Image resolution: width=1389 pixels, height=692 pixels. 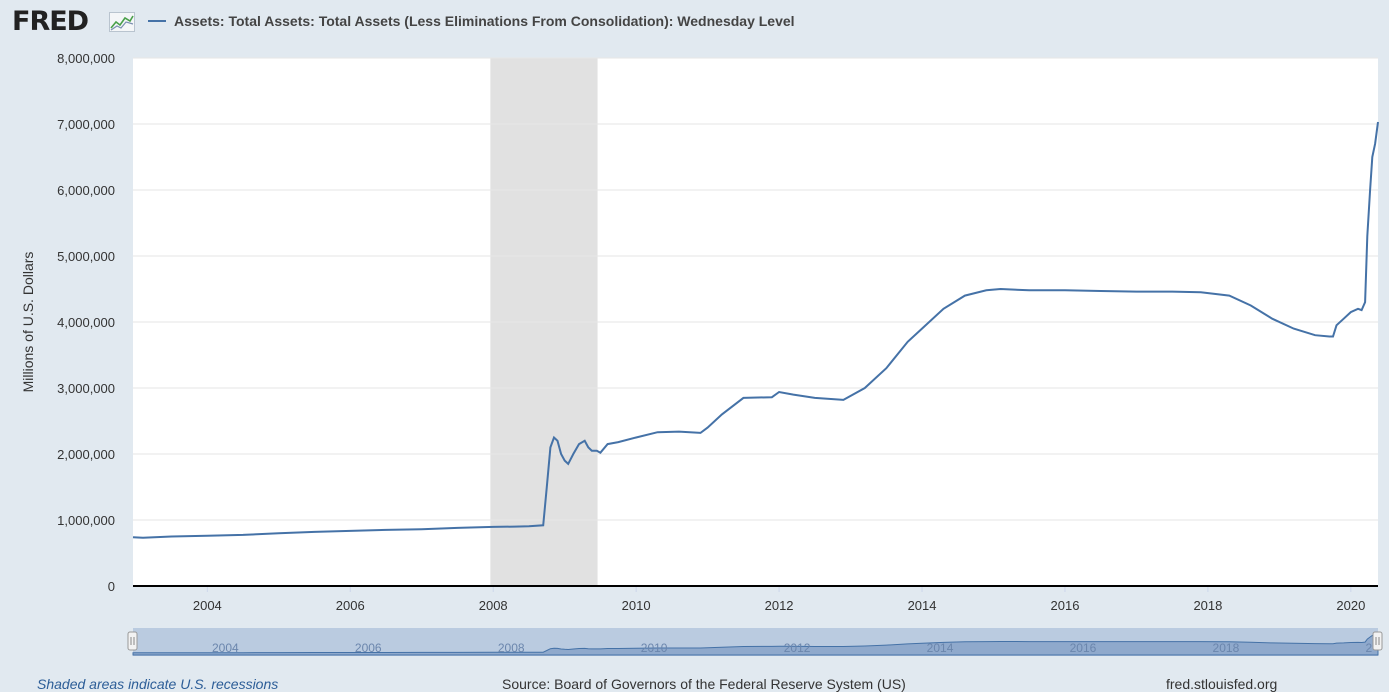 I want to click on y-tick-label: 3,000,000, so click(x=86, y=388).